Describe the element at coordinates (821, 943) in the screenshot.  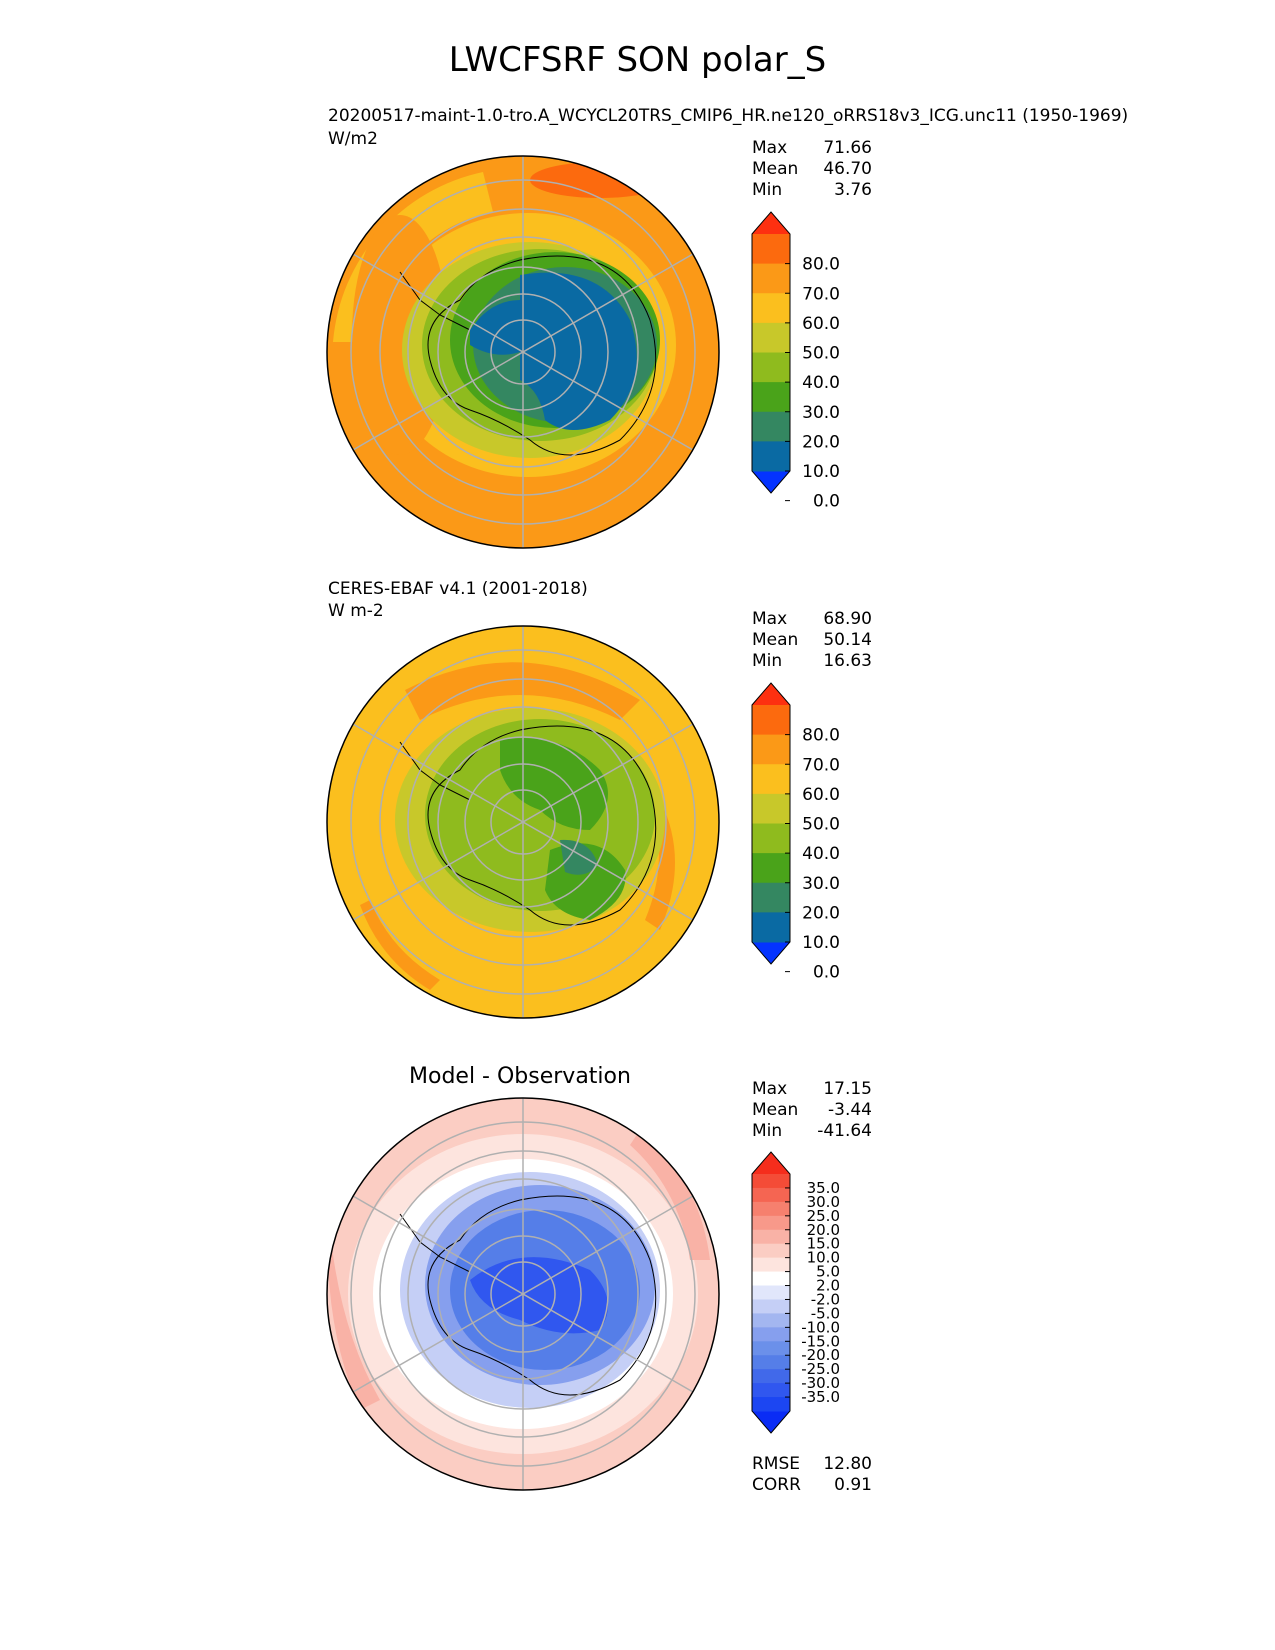
I see `obs-colorbar-tick-label: 10.0` at that location.